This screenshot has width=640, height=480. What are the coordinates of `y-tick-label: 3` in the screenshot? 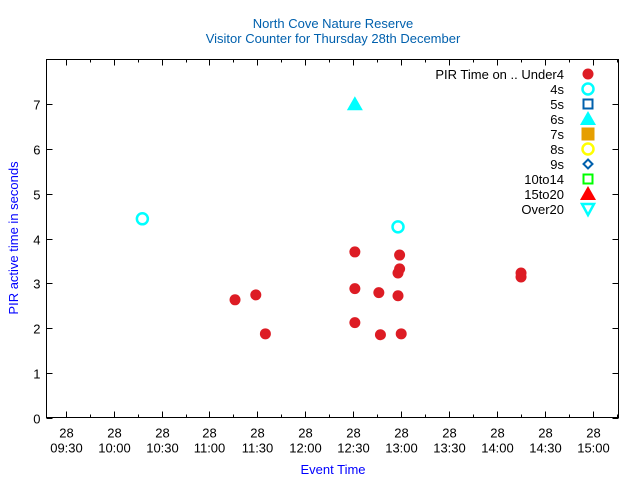 It's located at (36, 284).